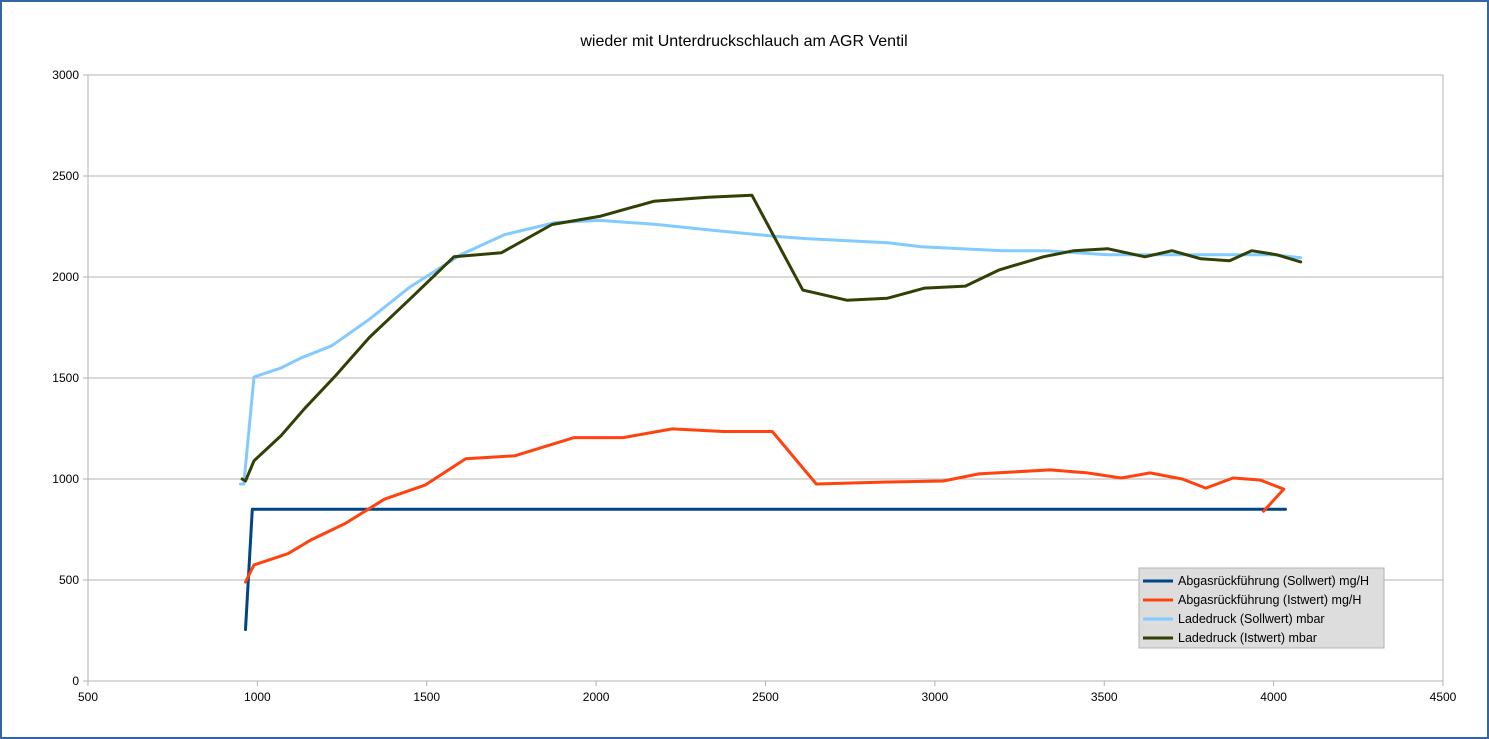  What do you see at coordinates (75, 681) in the screenshot?
I see `y-tick-label: 0` at bounding box center [75, 681].